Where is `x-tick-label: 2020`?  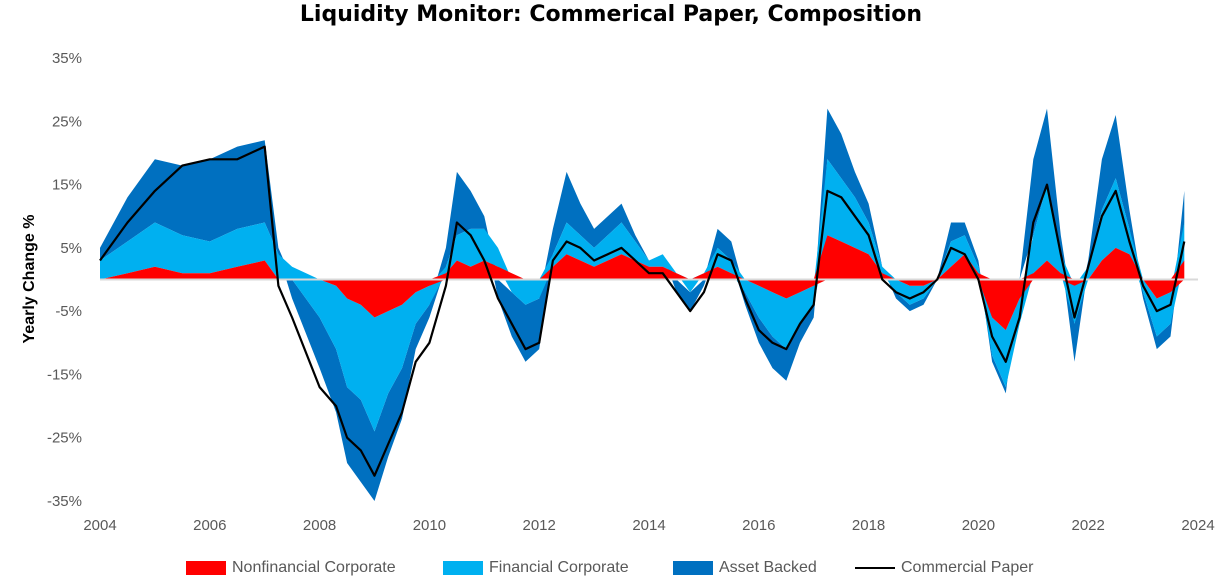 x-tick-label: 2020 is located at coordinates (978, 525).